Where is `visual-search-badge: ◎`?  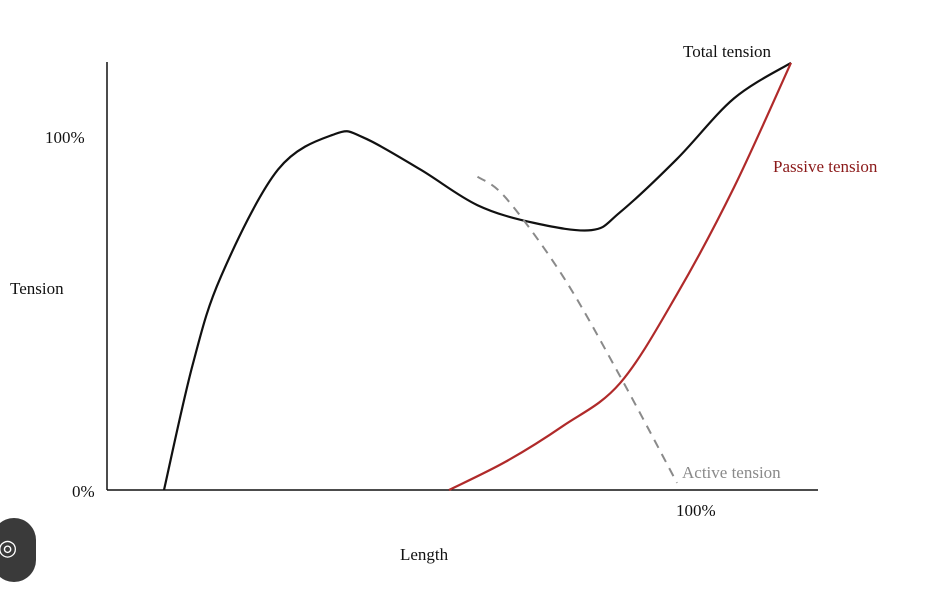 visual-search-badge: ◎ is located at coordinates (18, 550).